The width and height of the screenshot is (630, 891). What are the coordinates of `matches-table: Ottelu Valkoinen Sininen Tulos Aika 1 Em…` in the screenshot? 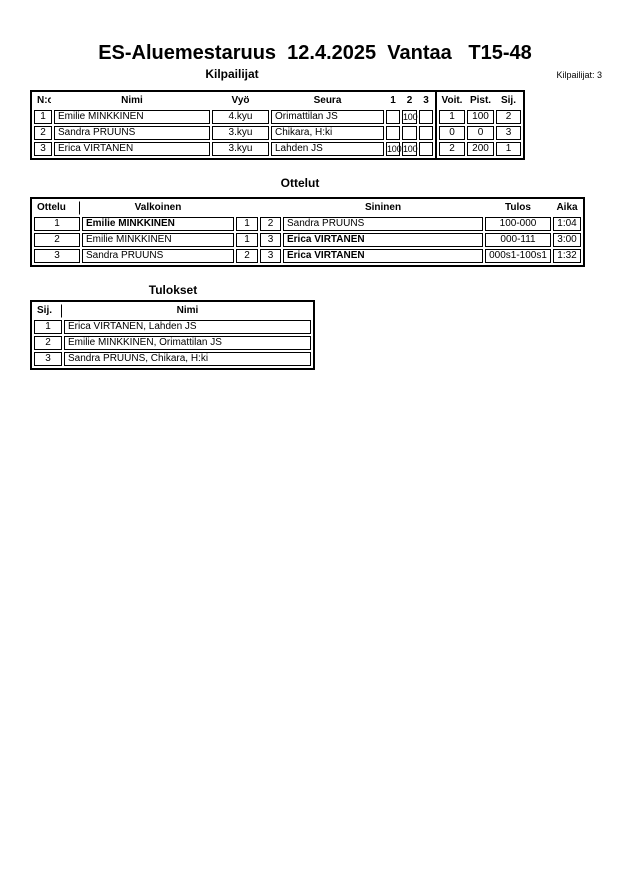 It's located at (307, 232).